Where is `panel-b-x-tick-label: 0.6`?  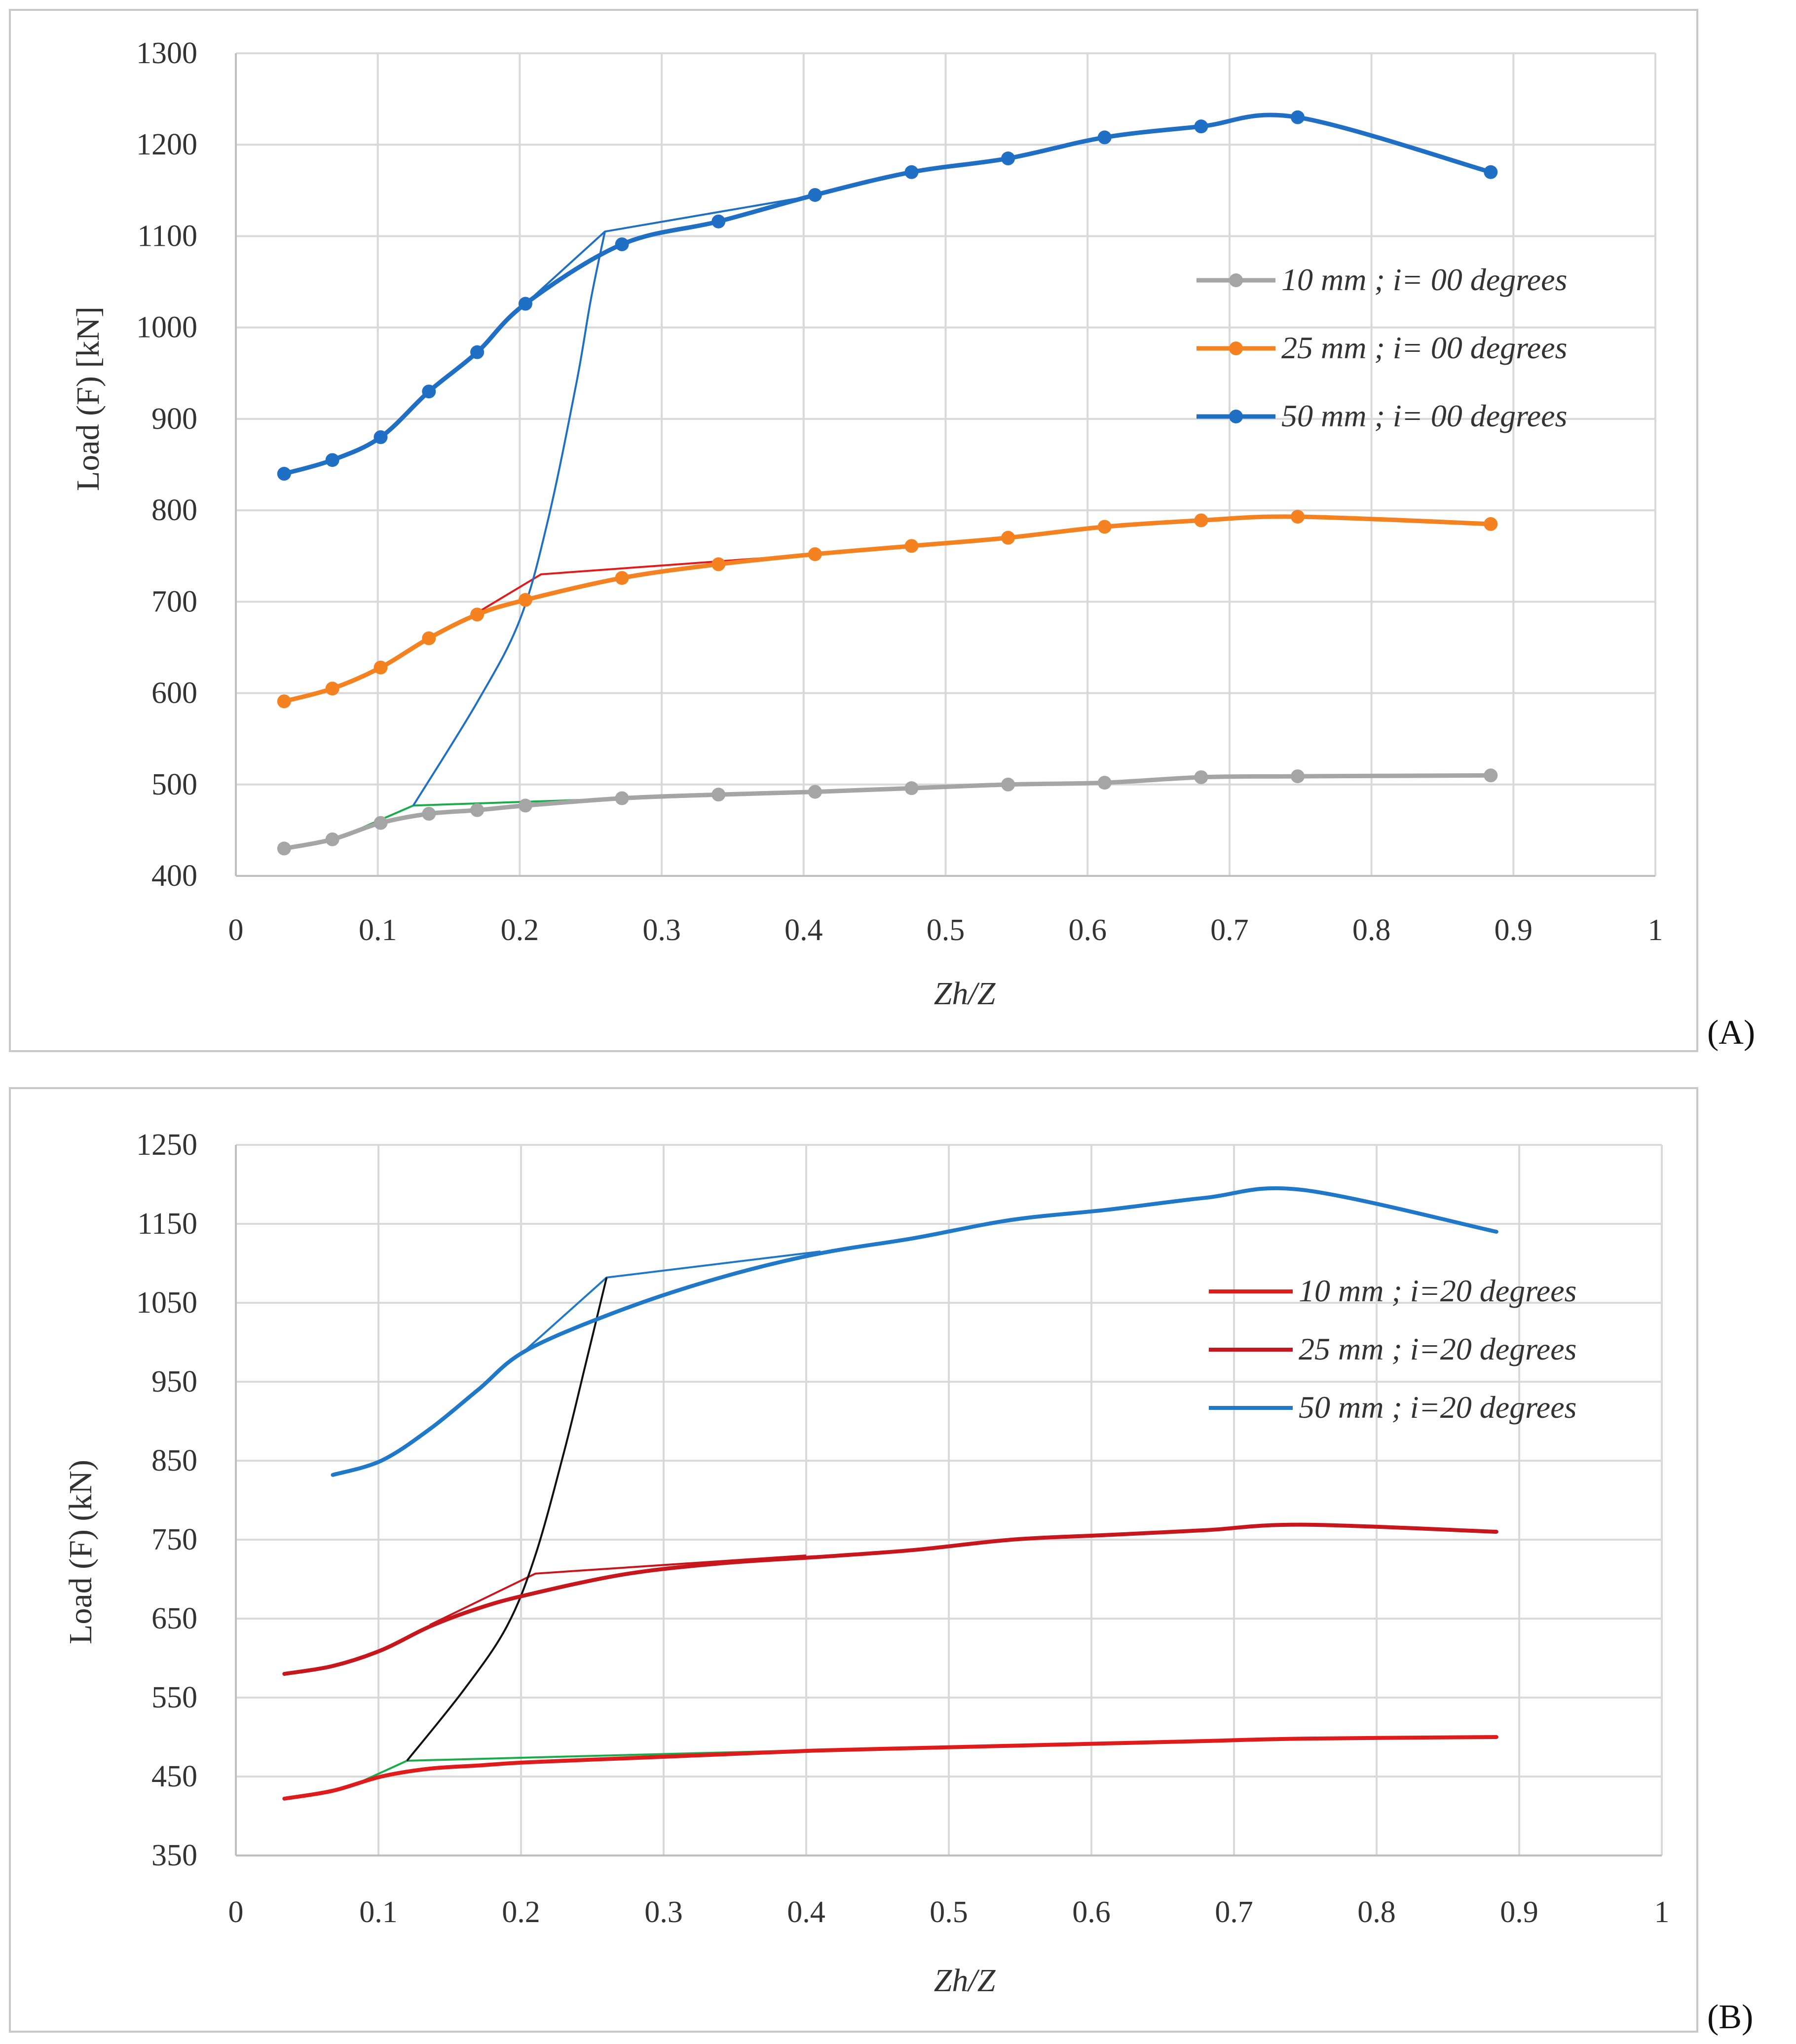 panel-b-x-tick-label: 0.6 is located at coordinates (1091, 1912).